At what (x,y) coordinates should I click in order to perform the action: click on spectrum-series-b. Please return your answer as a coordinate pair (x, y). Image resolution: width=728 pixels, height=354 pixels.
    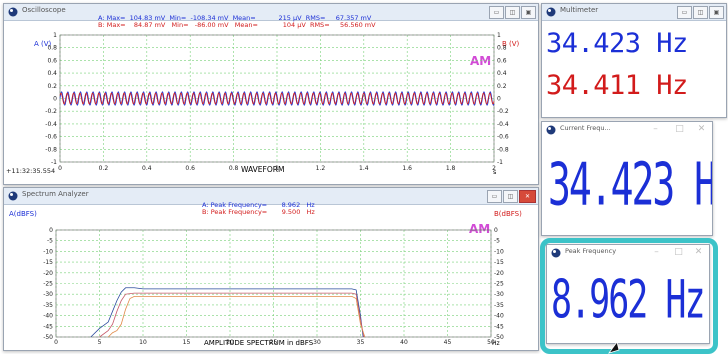
    Looking at the image, I should click on (232, 315).